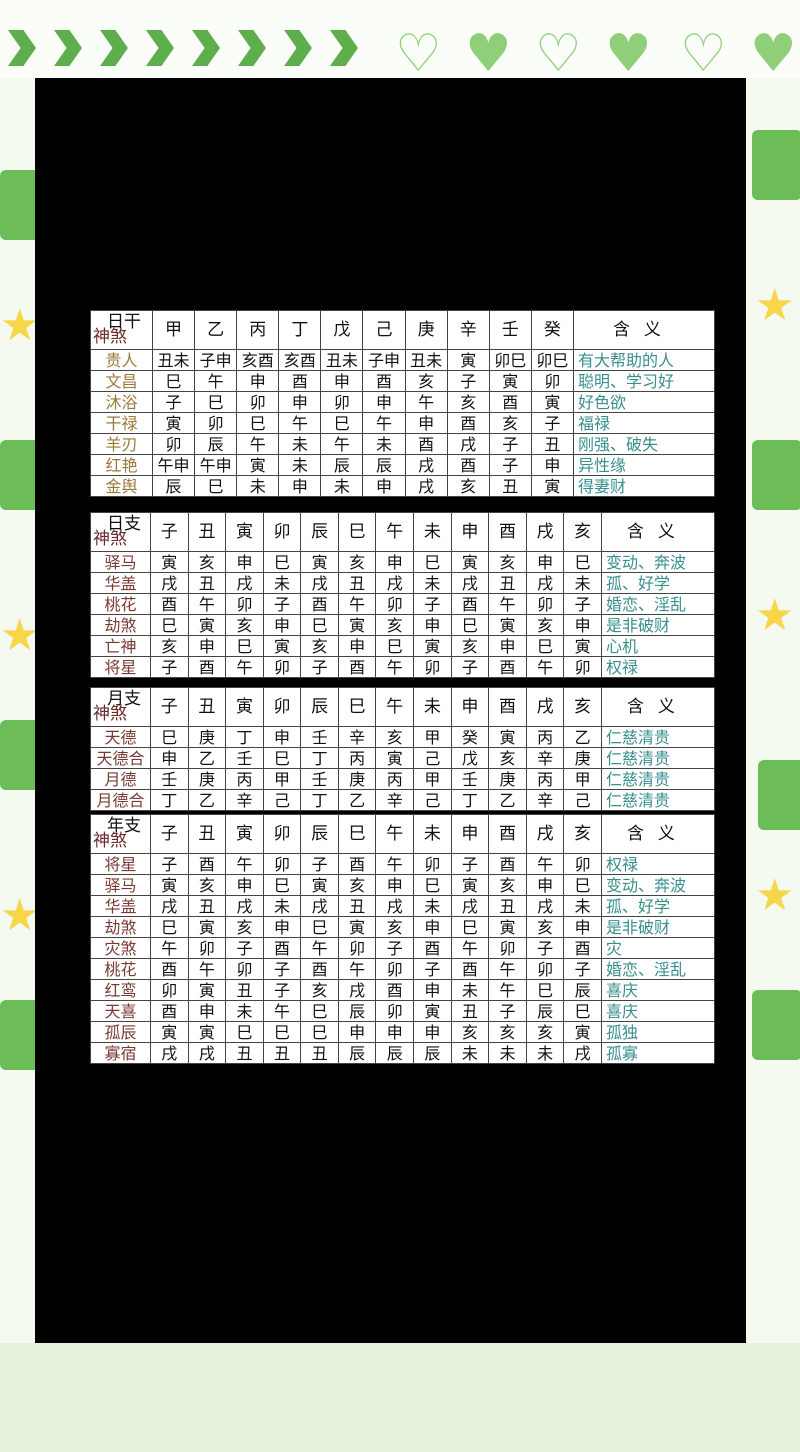 The width and height of the screenshot is (800, 1452). Describe the element at coordinates (402, 423) in the screenshot. I see `table-row: 干禄寅卯巳午巳午申酉亥子福禄` at that location.